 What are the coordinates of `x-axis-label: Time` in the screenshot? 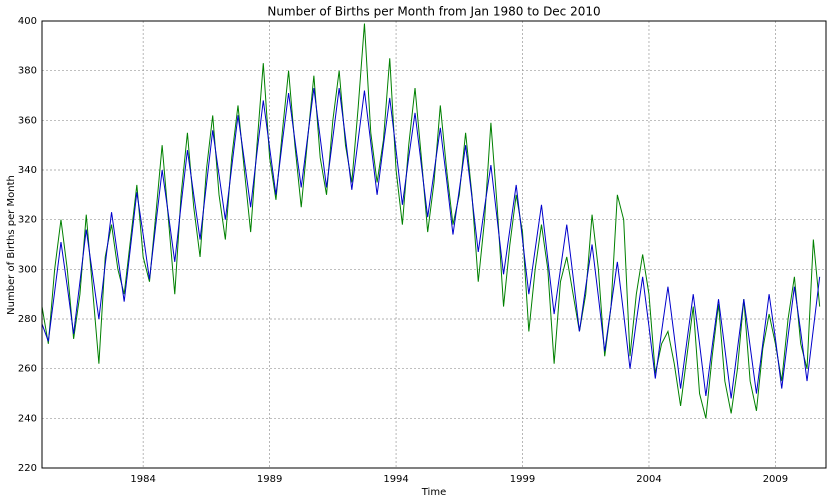 It's located at (433, 492).